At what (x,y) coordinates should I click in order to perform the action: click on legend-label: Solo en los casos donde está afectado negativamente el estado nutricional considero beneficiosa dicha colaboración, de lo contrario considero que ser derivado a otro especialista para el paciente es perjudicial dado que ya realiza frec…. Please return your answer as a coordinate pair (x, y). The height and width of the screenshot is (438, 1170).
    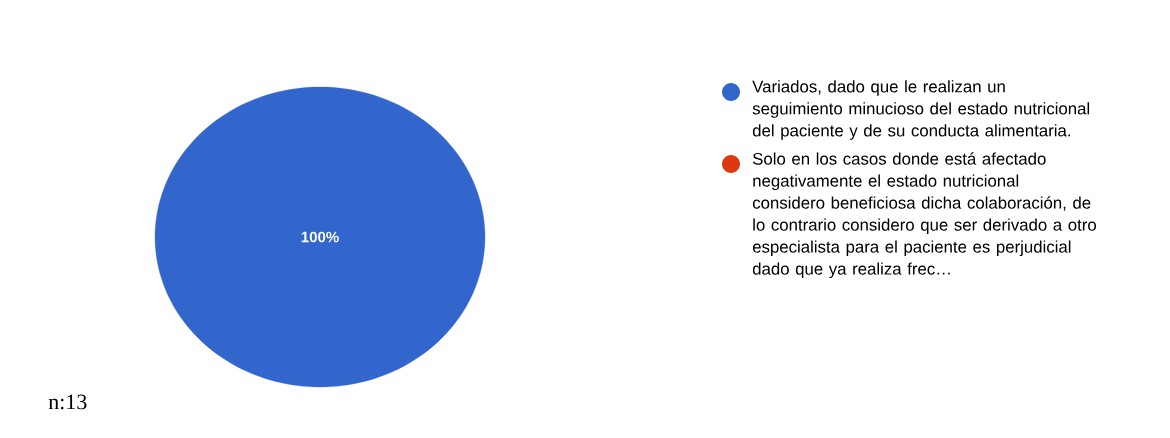
    Looking at the image, I should click on (924, 215).